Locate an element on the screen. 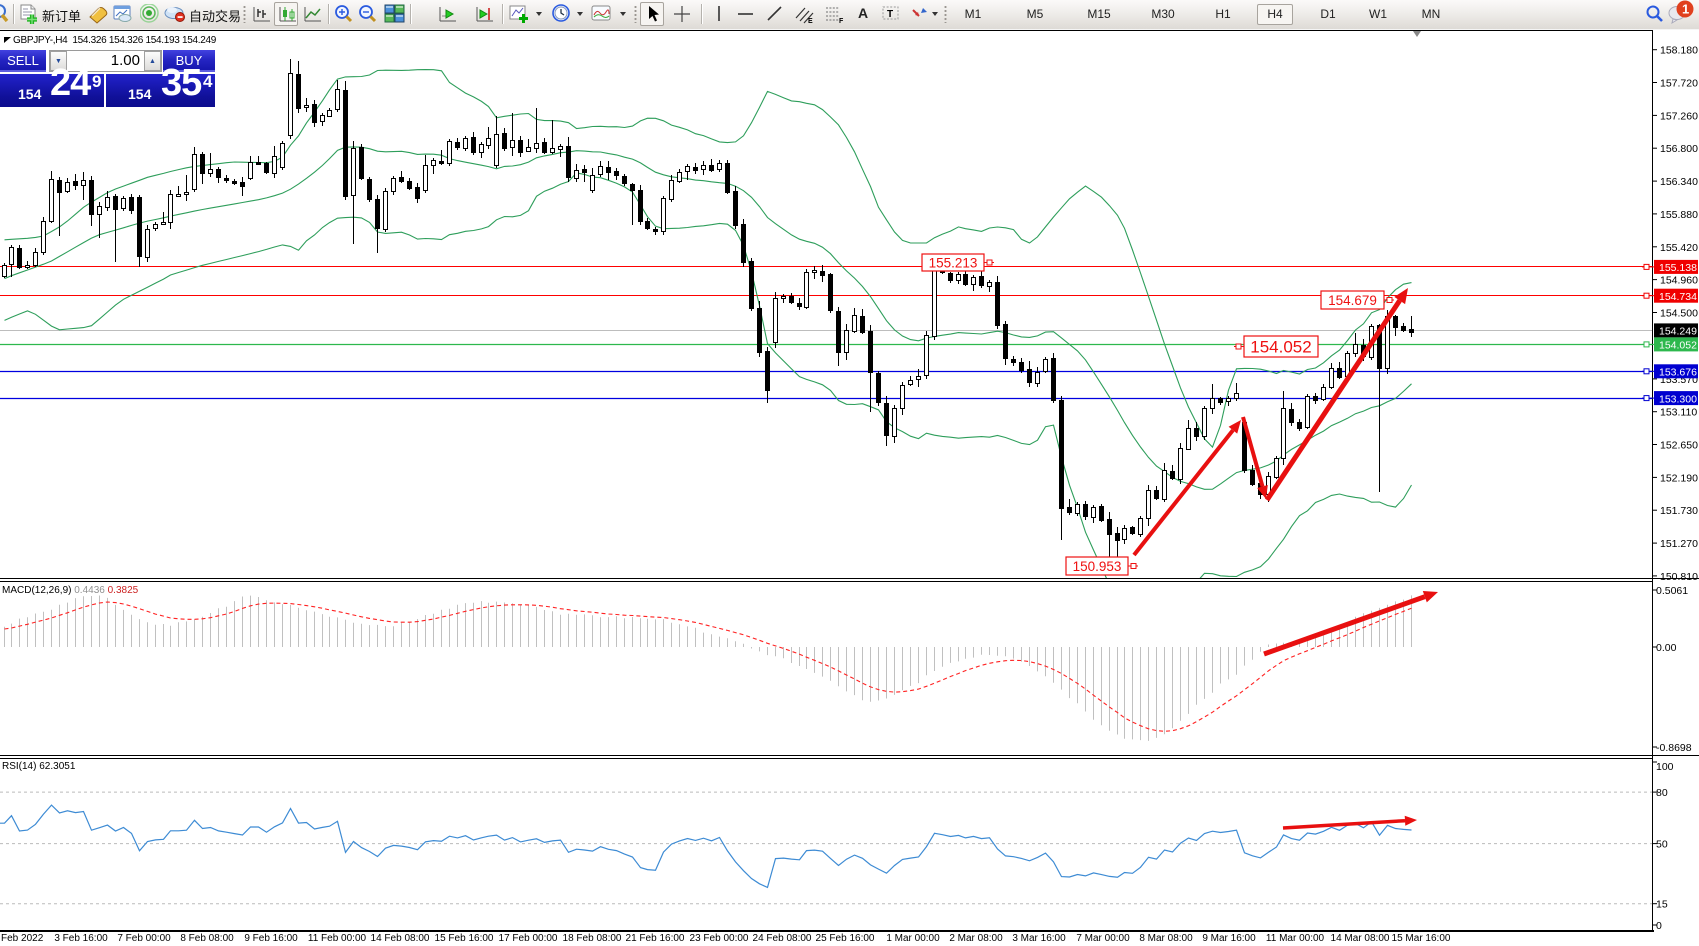 The height and width of the screenshot is (946, 1699). svg-text: E is located at coordinates (810, 21).